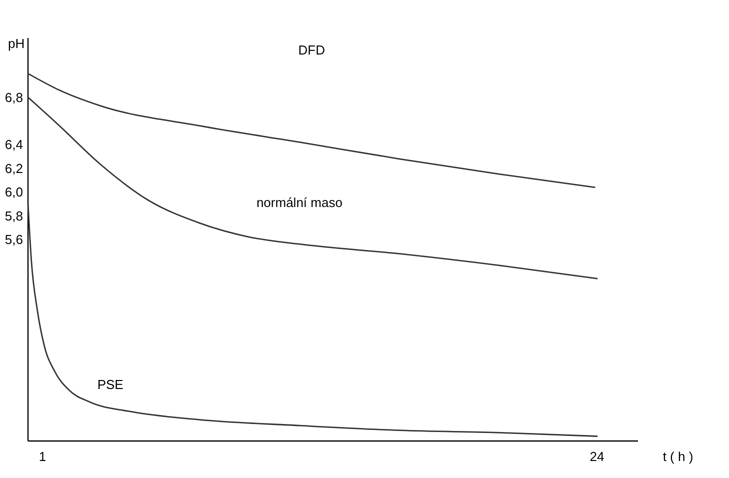 The height and width of the screenshot is (478, 729). What do you see at coordinates (13, 216) in the screenshot?
I see `y-tick-label: 5,8` at bounding box center [13, 216].